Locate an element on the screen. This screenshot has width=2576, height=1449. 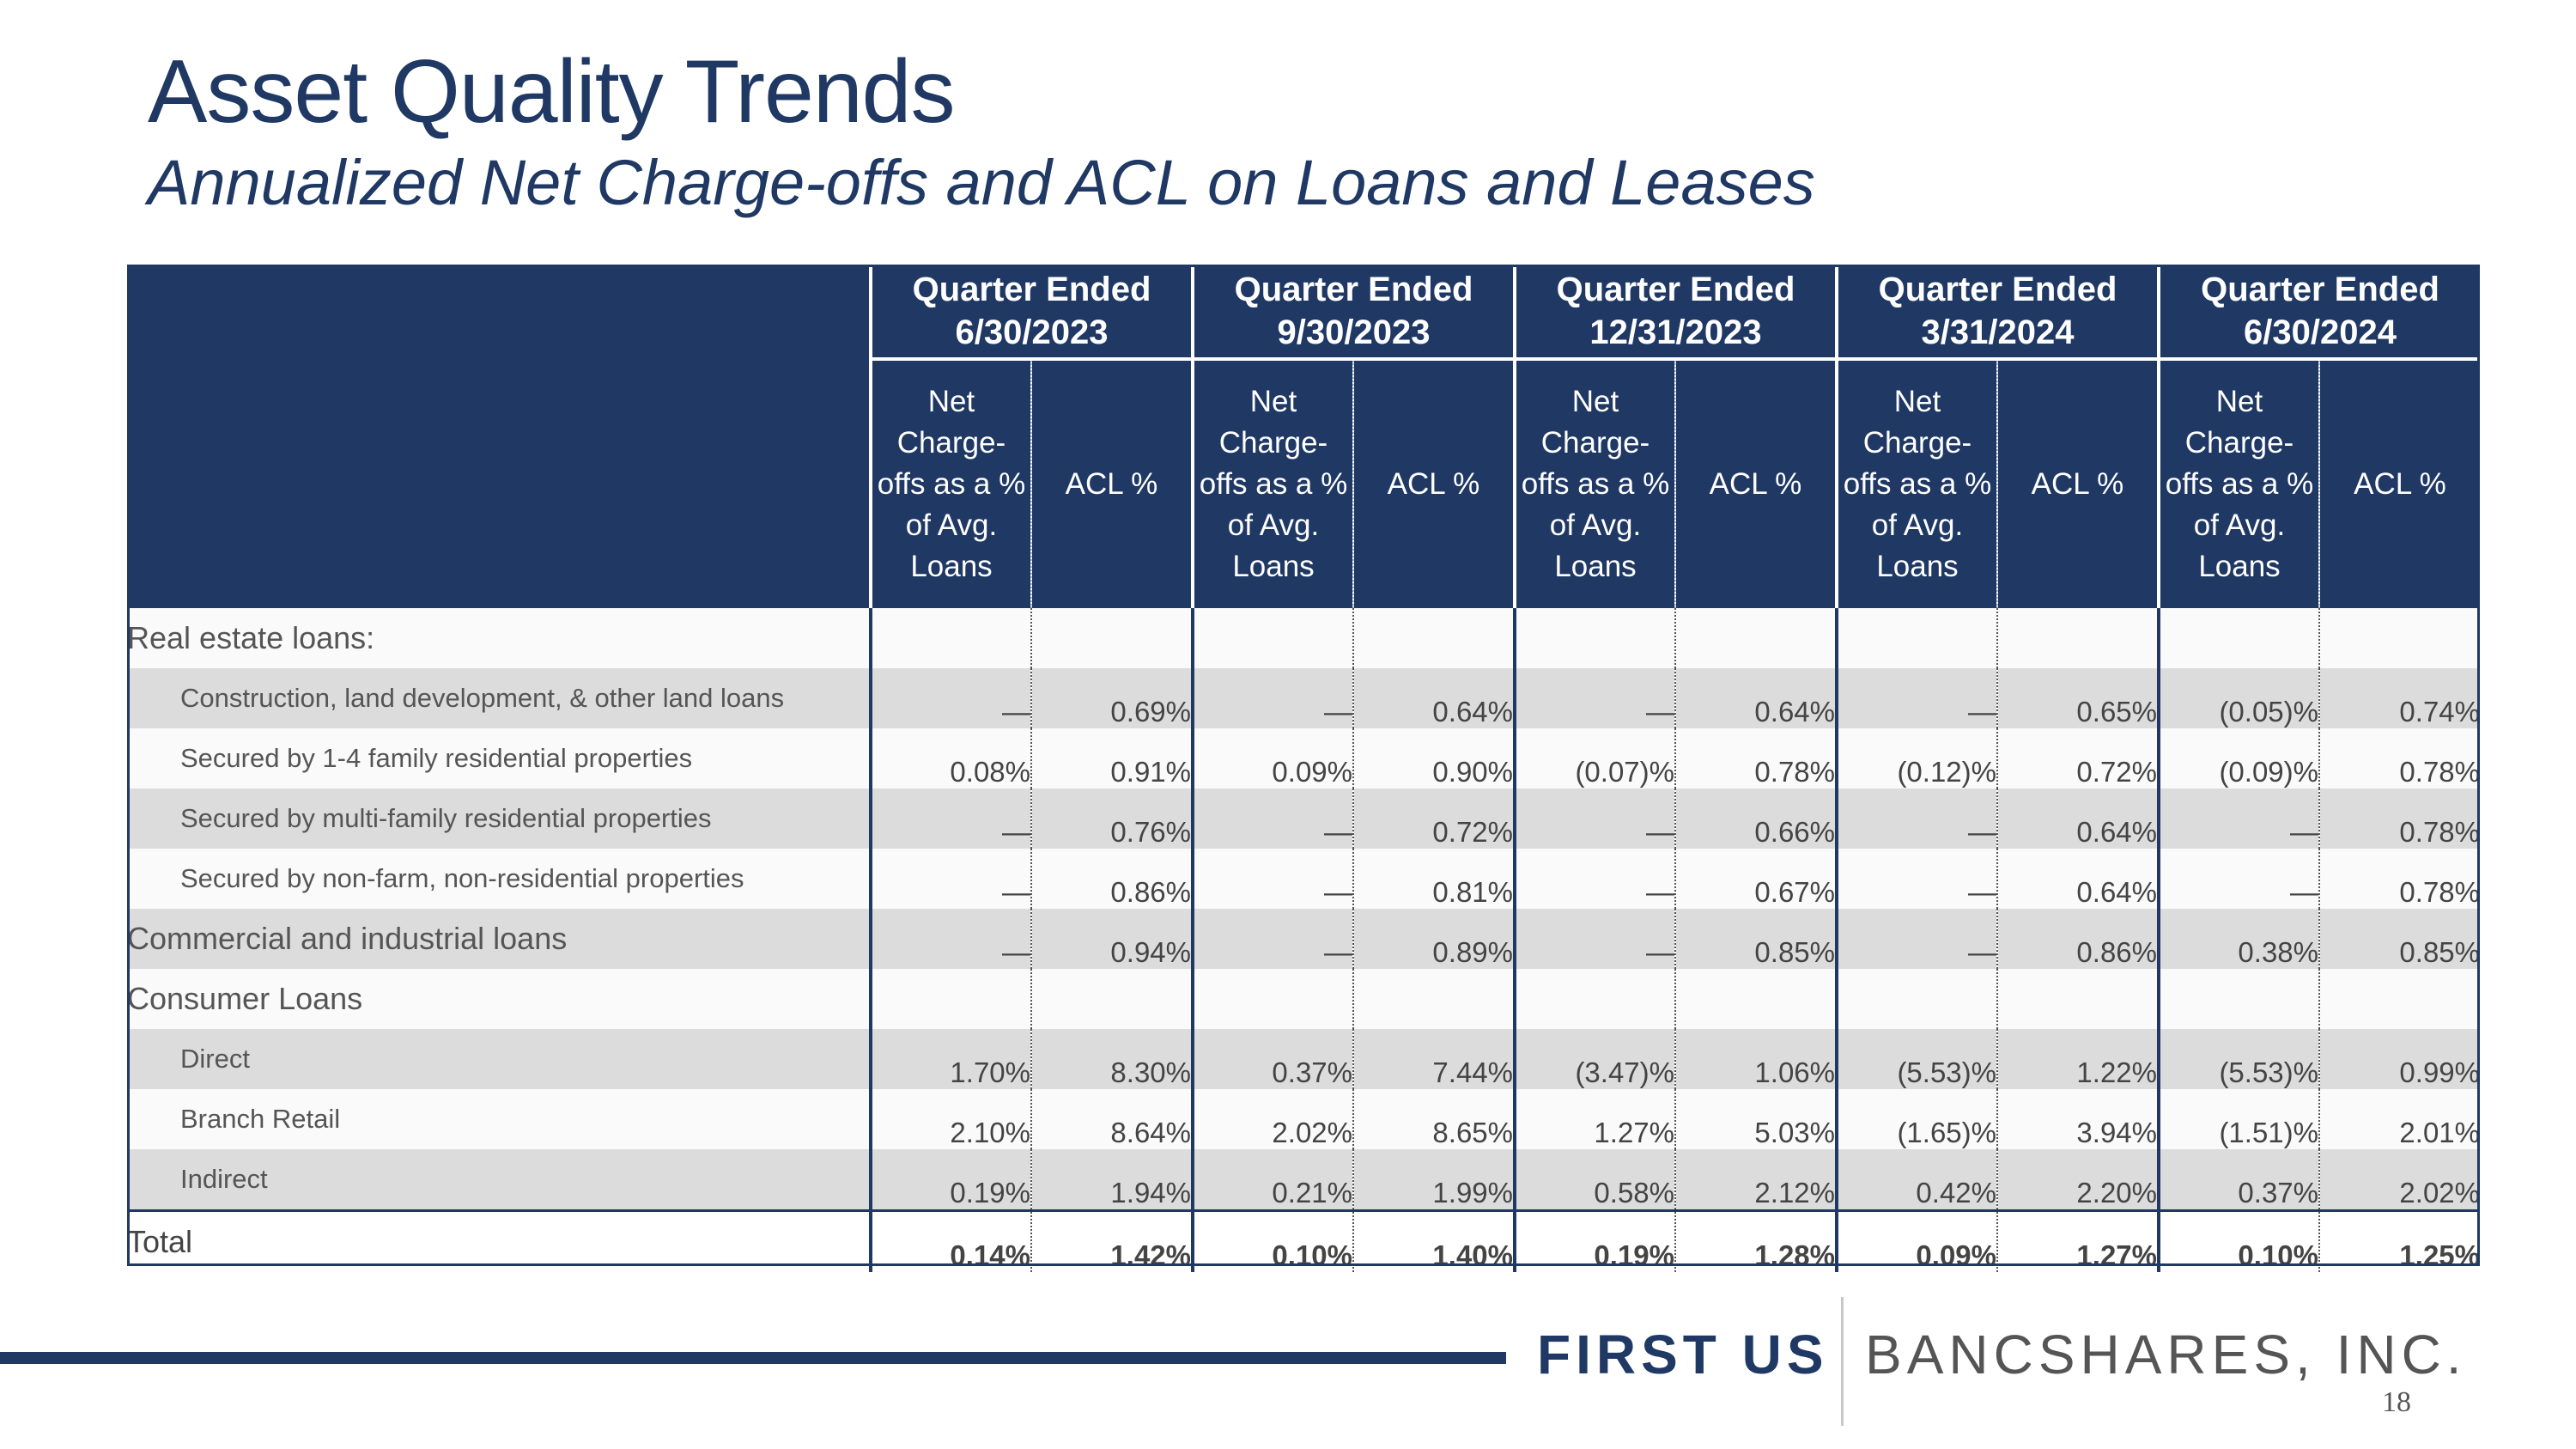
nco-value: 0.37% is located at coordinates (1272, 1059).